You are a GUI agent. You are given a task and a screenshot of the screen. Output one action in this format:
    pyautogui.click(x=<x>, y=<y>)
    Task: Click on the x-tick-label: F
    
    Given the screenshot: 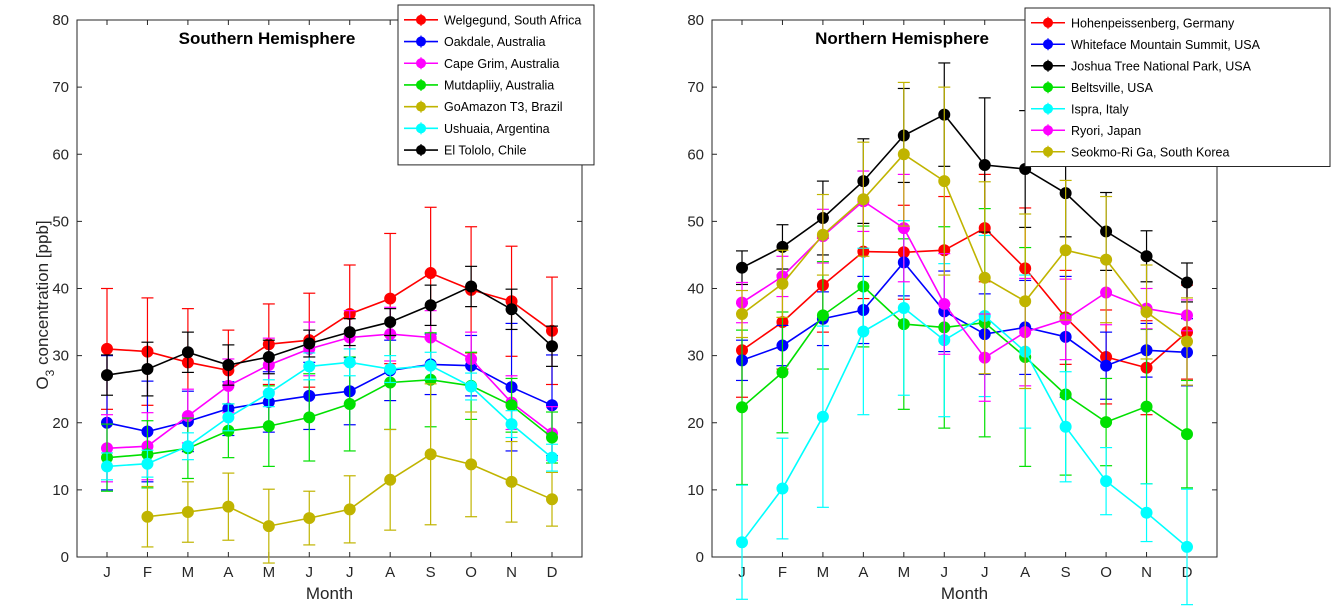 What is the action you would take?
    pyautogui.click(x=147, y=572)
    